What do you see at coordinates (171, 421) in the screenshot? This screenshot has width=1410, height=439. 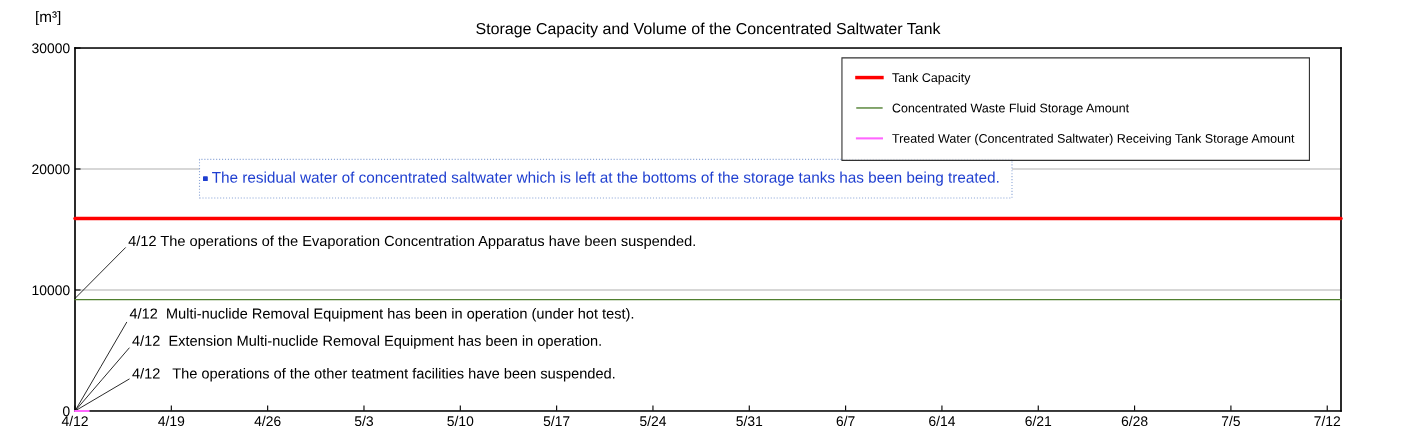 I see `x-tick-label: 4/19` at bounding box center [171, 421].